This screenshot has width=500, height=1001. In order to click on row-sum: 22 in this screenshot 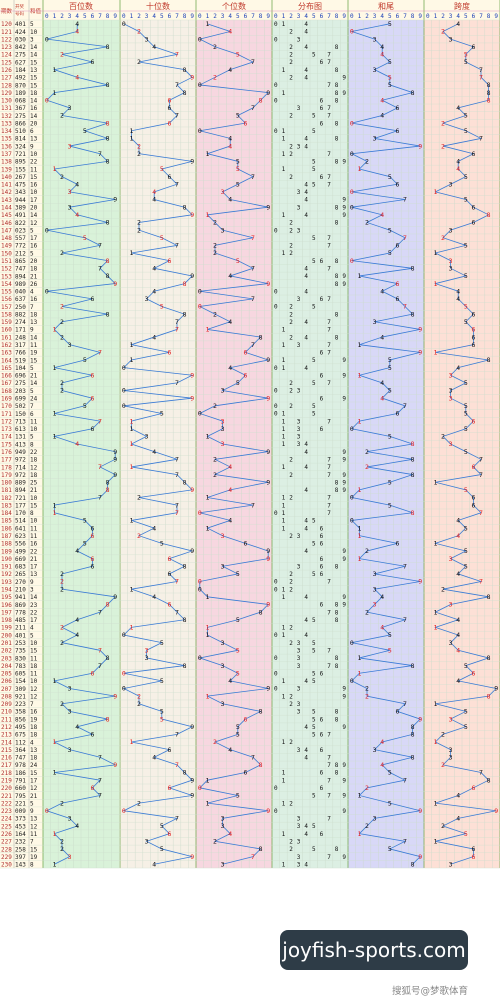, I will do `click(34, 452)`.